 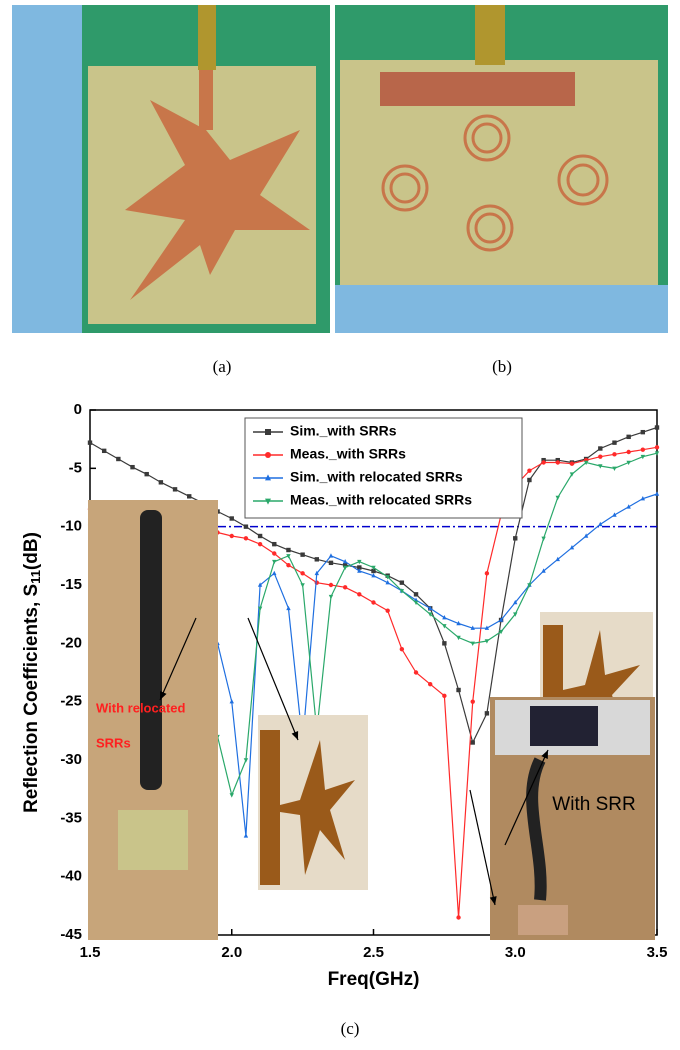 What do you see at coordinates (71, 817) in the screenshot?
I see `y-tick-label: -35` at bounding box center [71, 817].